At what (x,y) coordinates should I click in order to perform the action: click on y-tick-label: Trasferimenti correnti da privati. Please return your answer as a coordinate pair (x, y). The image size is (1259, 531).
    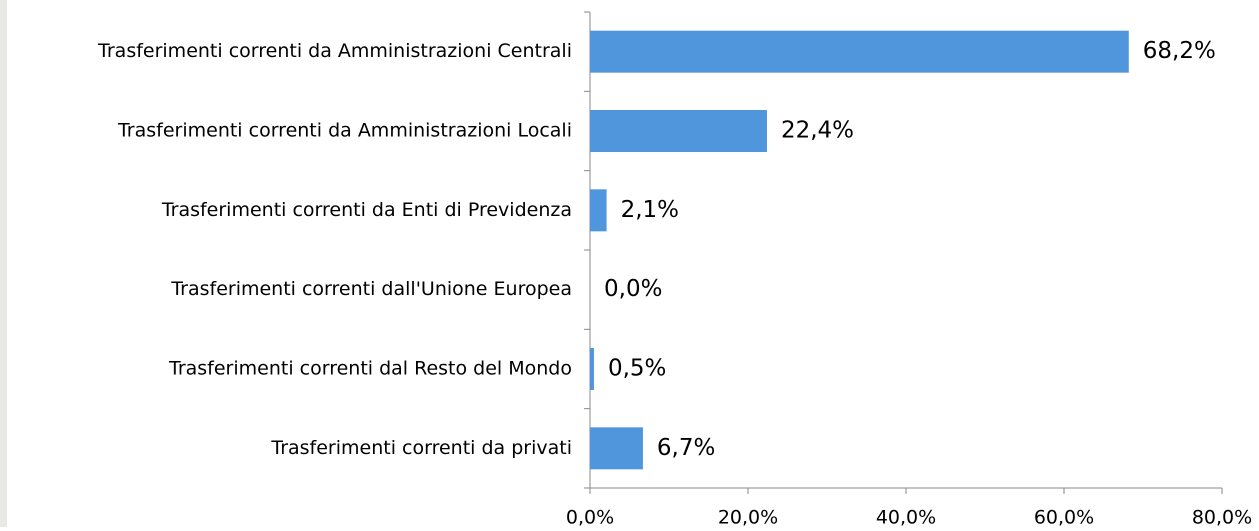
    Looking at the image, I should click on (421, 448).